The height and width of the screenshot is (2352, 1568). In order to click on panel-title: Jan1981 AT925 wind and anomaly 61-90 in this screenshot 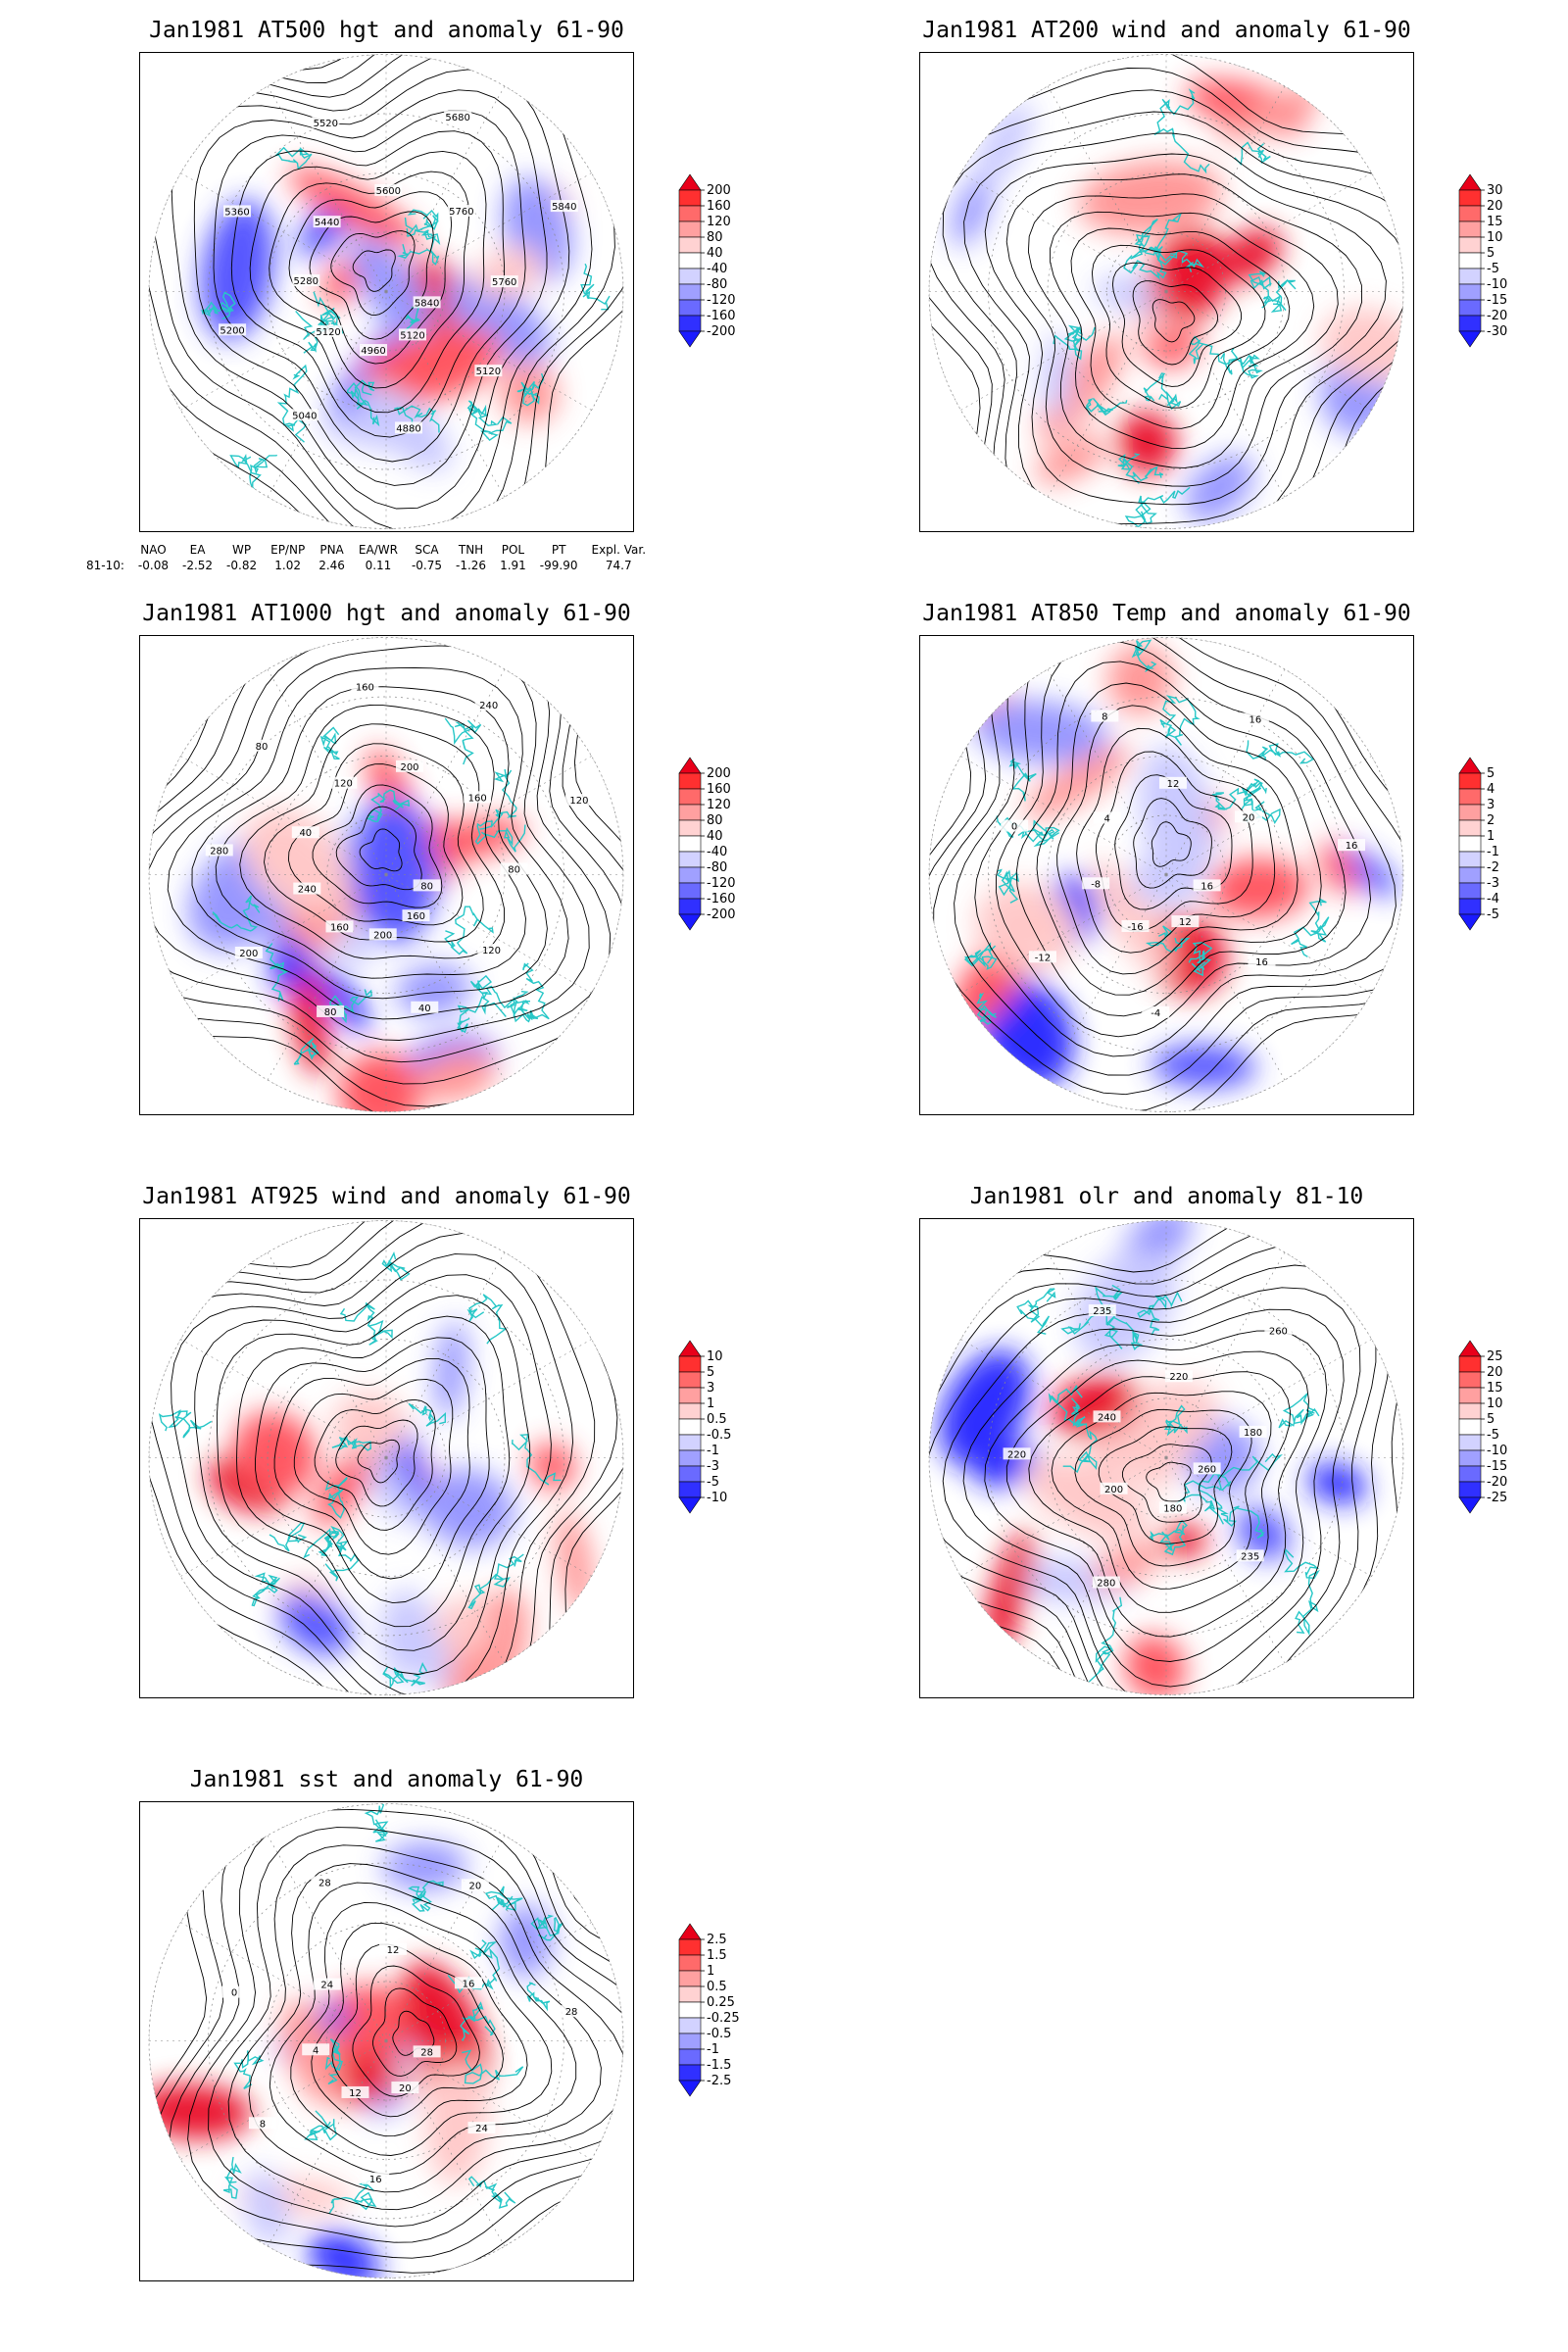, I will do `click(386, 1196)`.